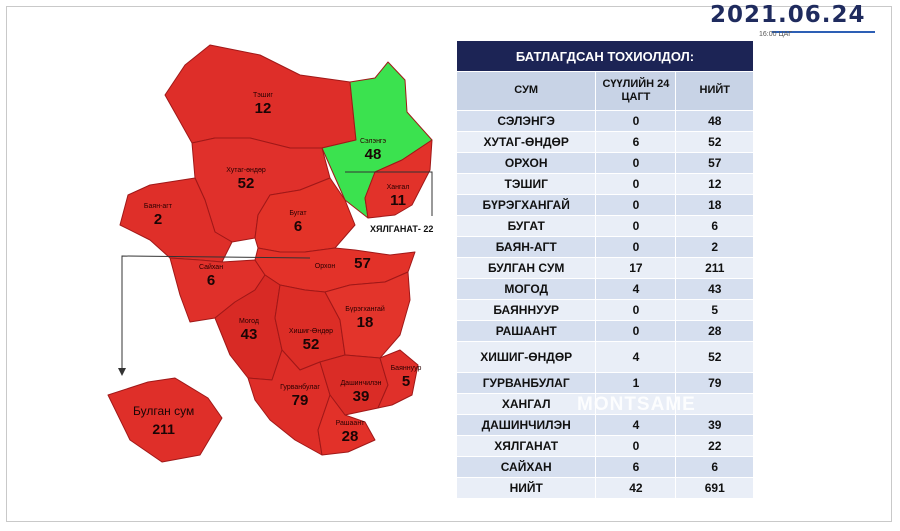 The image size is (900, 531). Describe the element at coordinates (714, 446) in the screenshot. I see `total-cell: 22` at that location.